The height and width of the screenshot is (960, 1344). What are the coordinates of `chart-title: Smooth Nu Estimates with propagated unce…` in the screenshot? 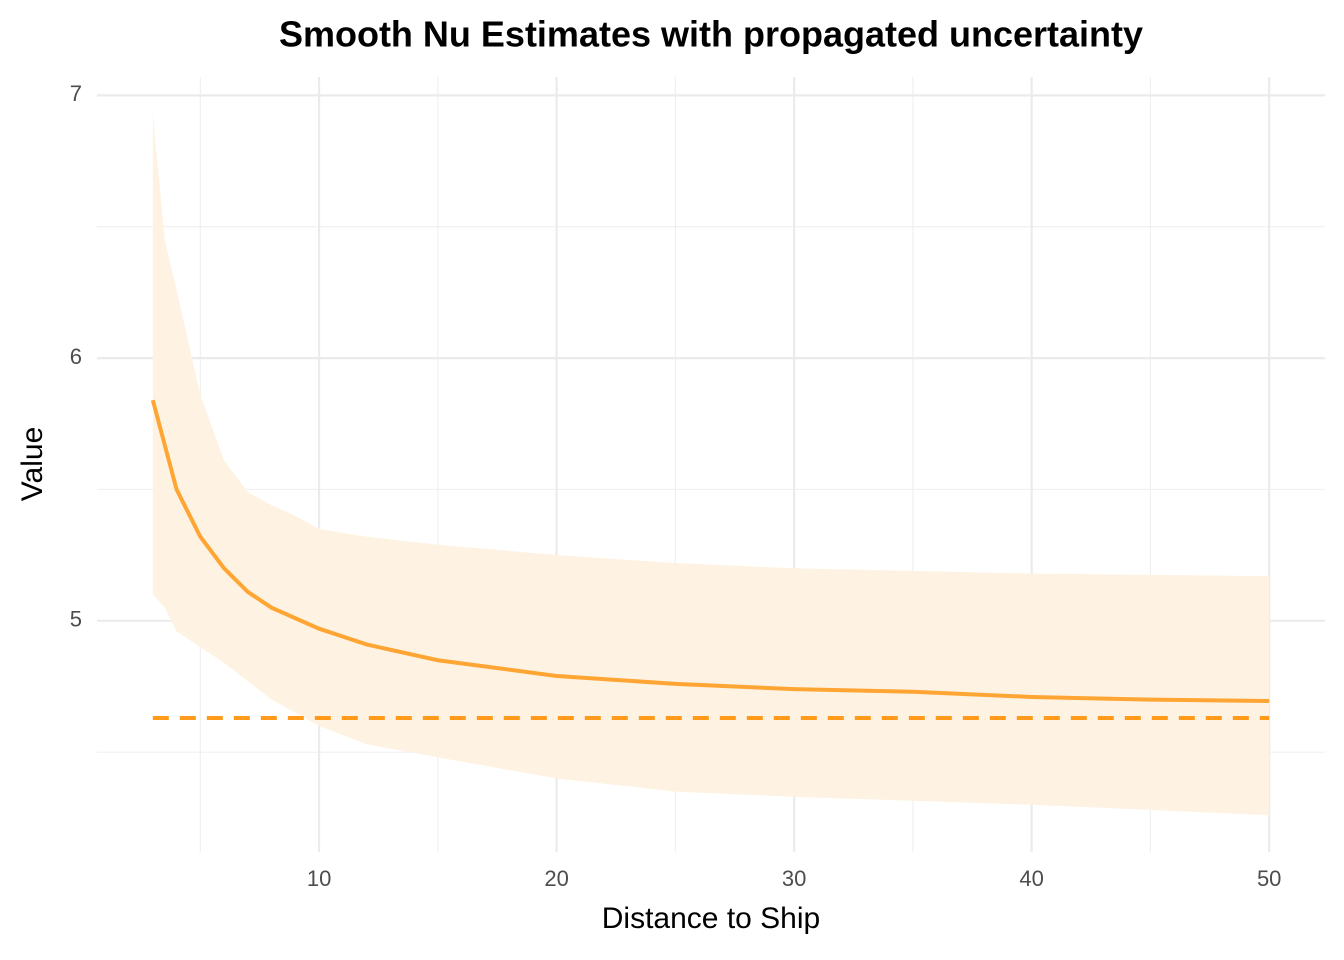 It's located at (711, 34).